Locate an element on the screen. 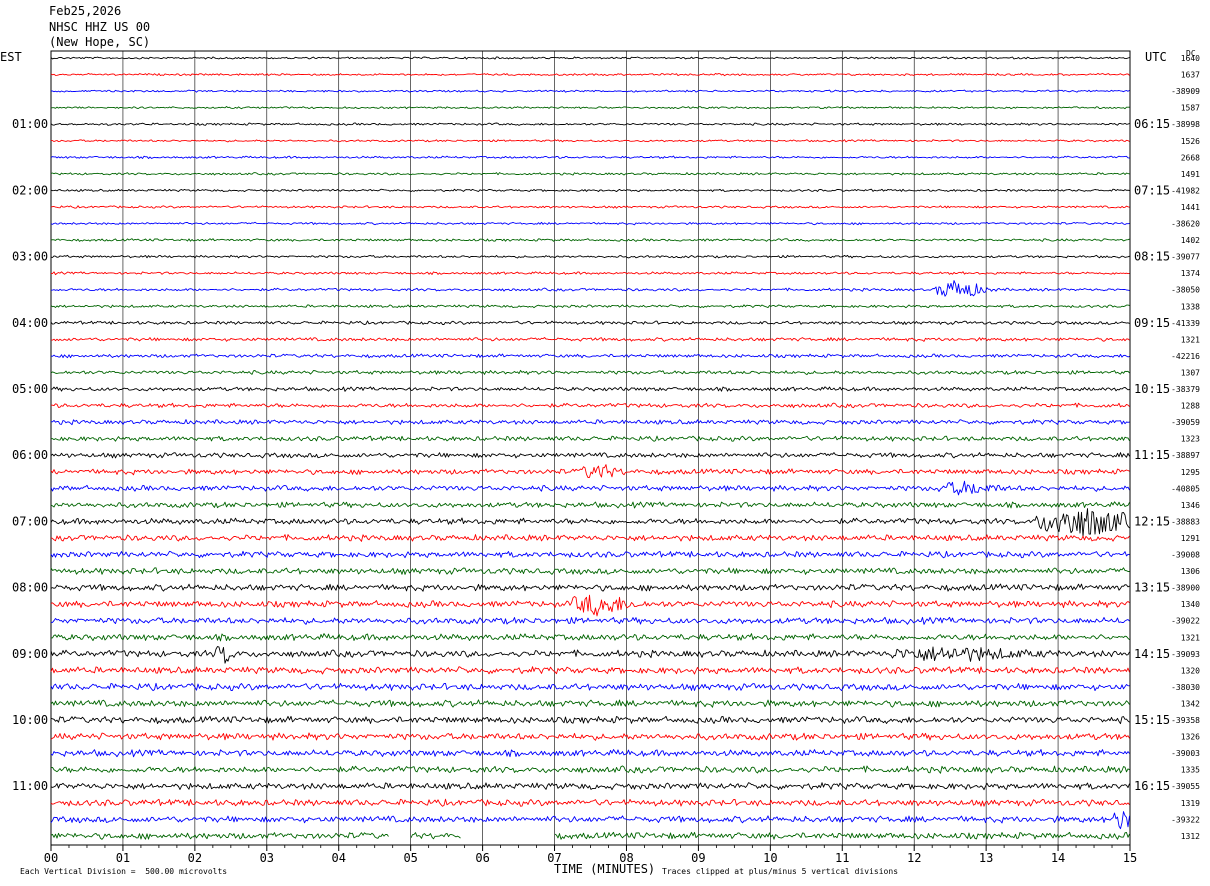 The height and width of the screenshot is (886, 1210). dc-offset-label: 1326 is located at coordinates (1190, 737).